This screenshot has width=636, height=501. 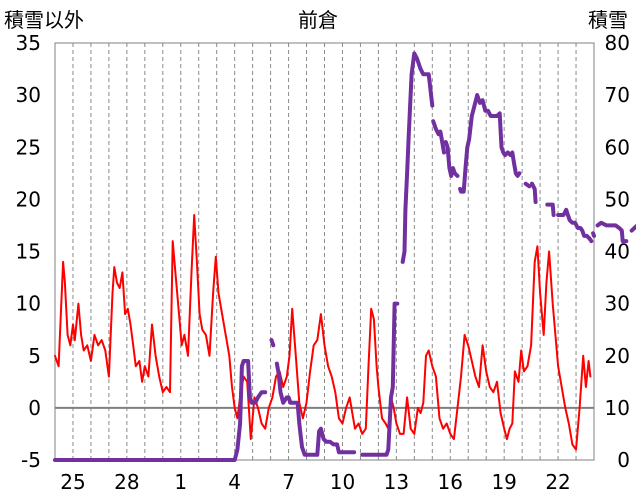 What do you see at coordinates (28, 147) in the screenshot?
I see `left-tick-label: 25` at bounding box center [28, 147].